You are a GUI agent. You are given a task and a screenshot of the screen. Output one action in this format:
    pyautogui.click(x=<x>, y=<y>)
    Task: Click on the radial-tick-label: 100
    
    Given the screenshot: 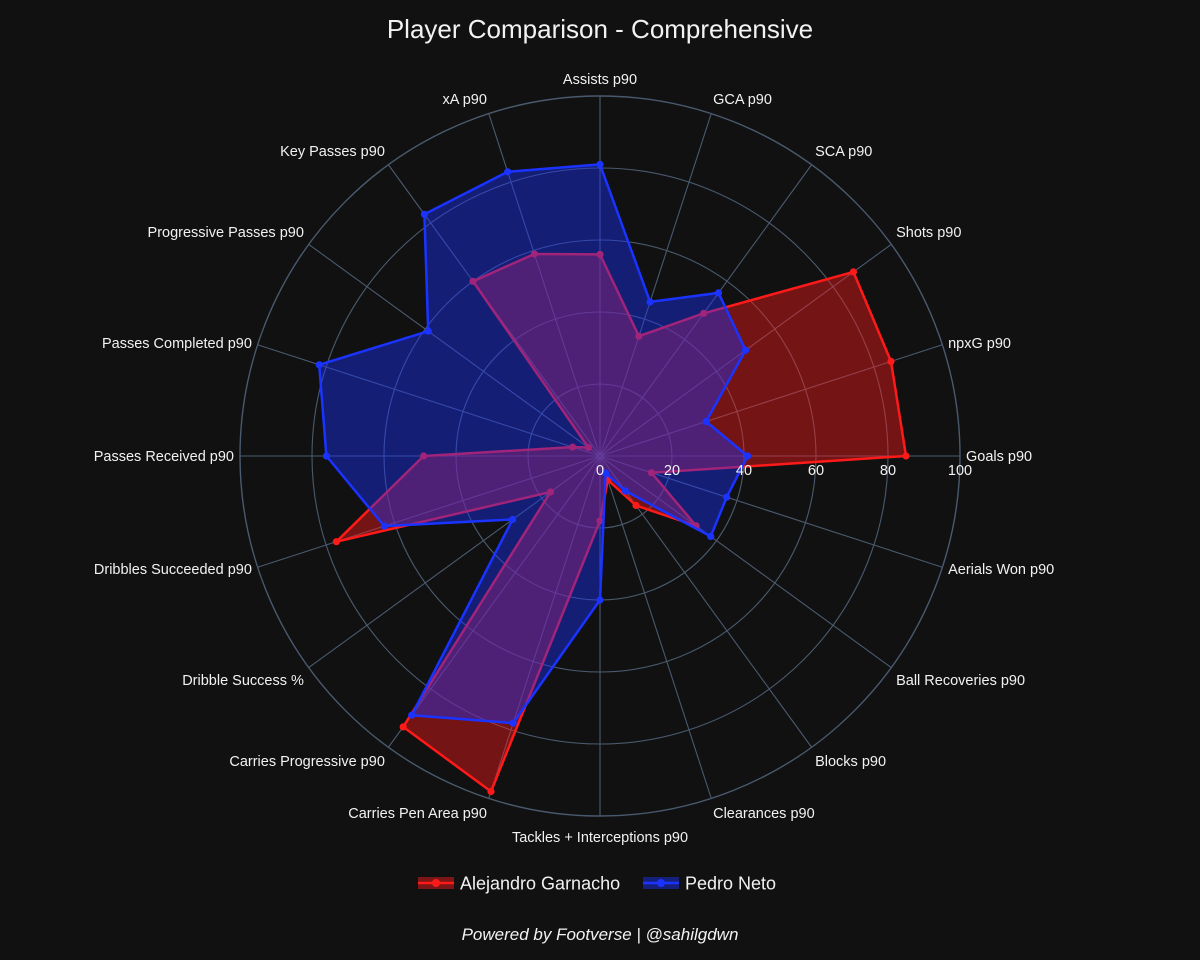 What is the action you would take?
    pyautogui.click(x=960, y=471)
    